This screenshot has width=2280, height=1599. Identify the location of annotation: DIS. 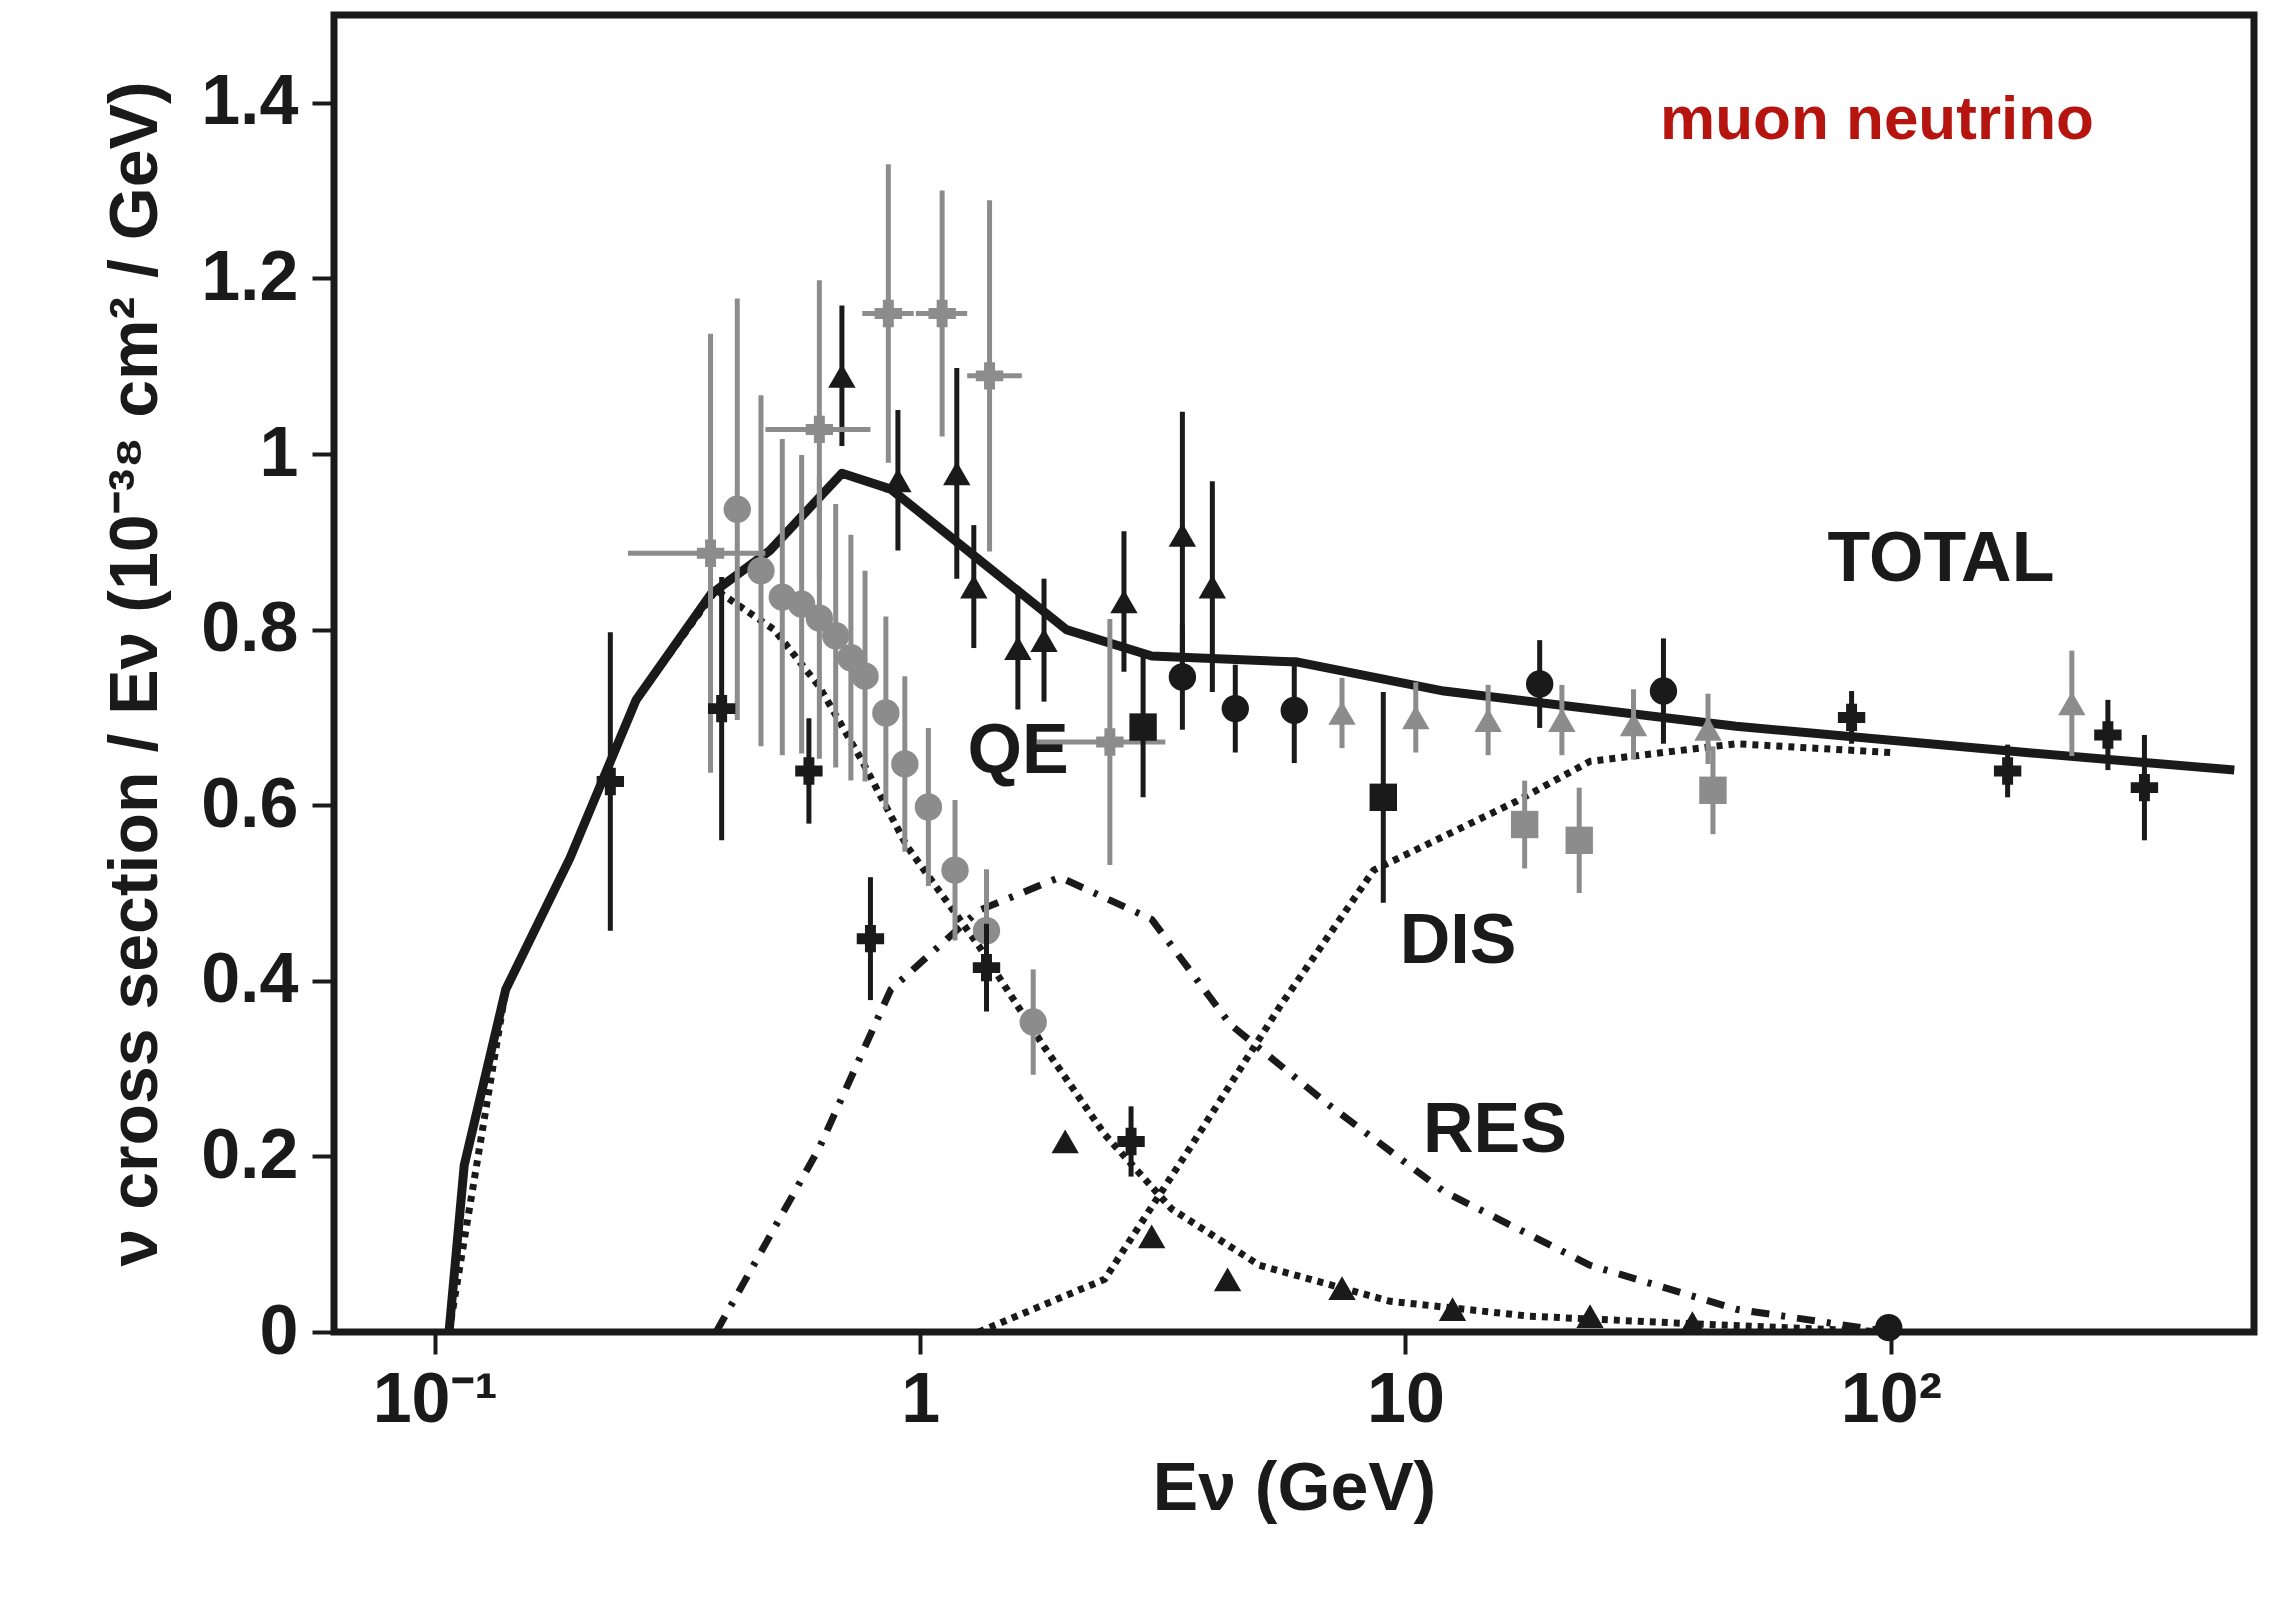
(1458, 939).